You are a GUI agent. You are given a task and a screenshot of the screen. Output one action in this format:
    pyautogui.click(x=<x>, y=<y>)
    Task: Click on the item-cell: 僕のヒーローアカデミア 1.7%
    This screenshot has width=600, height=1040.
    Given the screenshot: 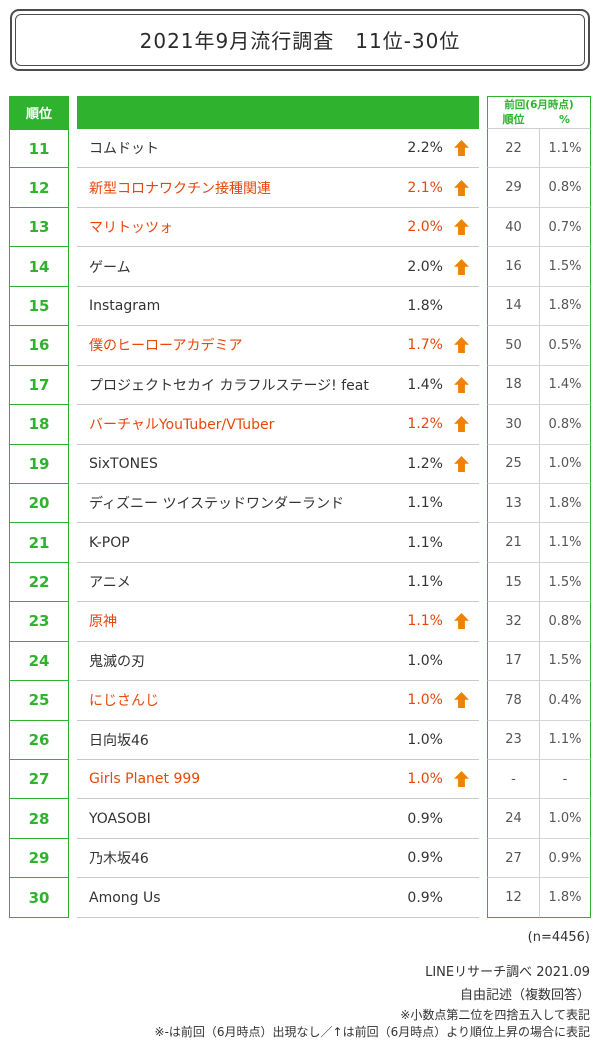 What is the action you would take?
    pyautogui.click(x=278, y=346)
    